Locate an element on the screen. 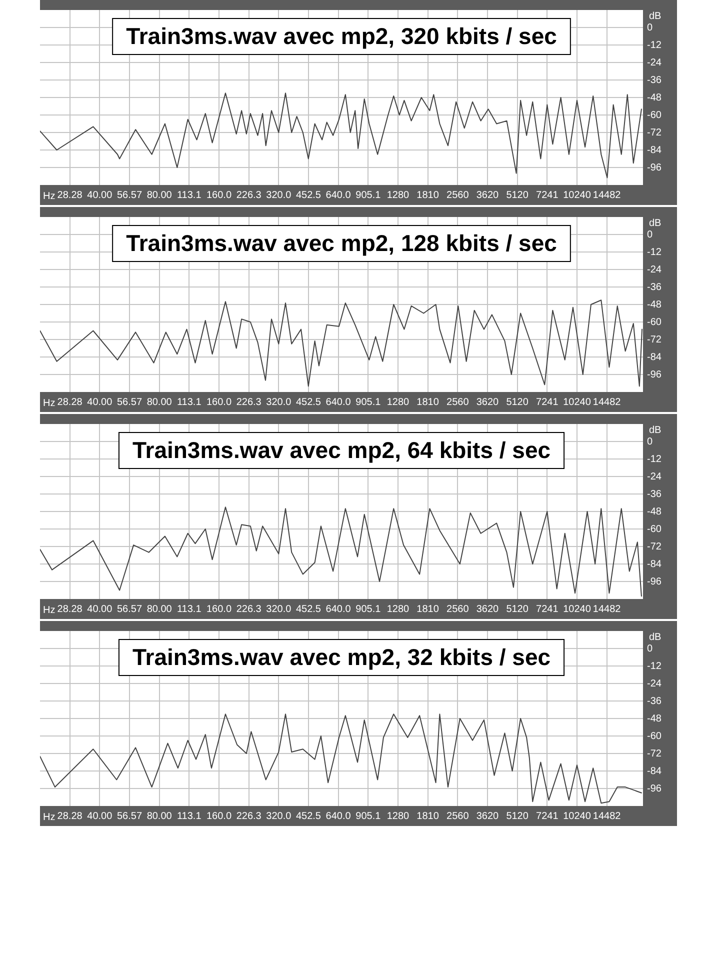  text: Train3ms.wav avec mp2, 64 kbits / sec is located at coordinates (341, 449).